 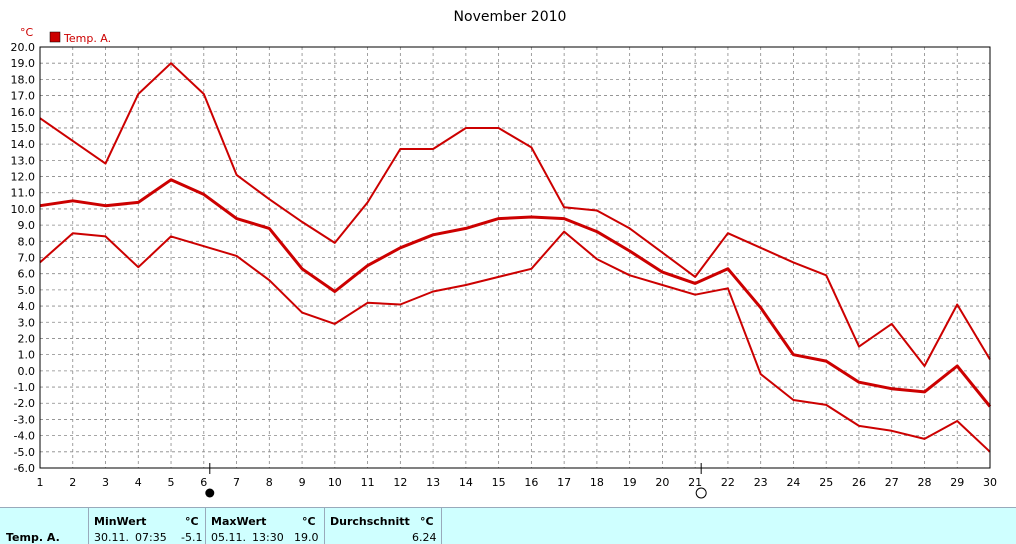 What do you see at coordinates (23, 177) in the screenshot?
I see `y-tick-label: 12.0` at bounding box center [23, 177].